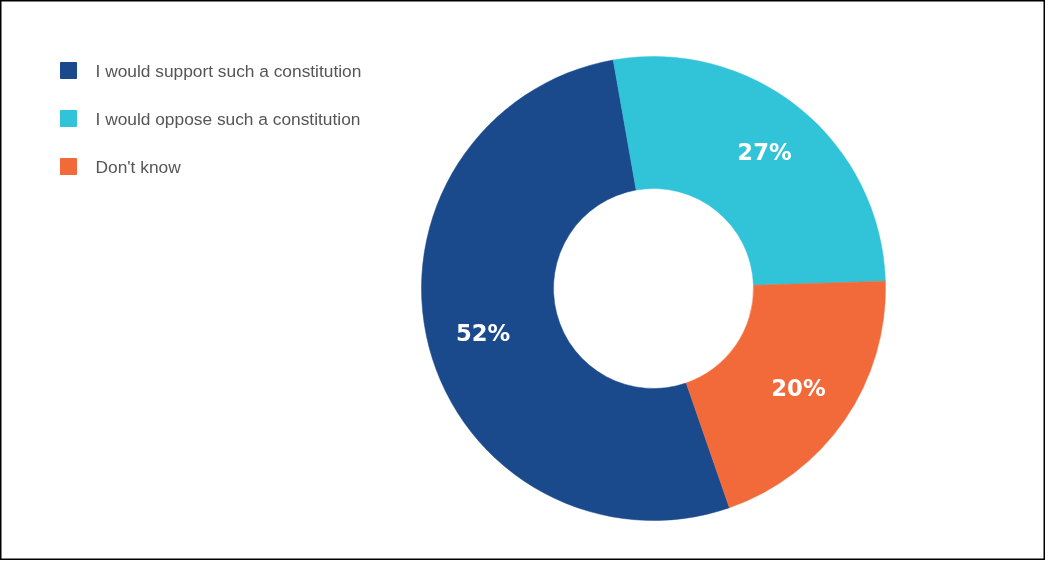 This screenshot has width=1049, height=563. Describe the element at coordinates (228, 118) in the screenshot. I see `legend-label: I would oppose such a constitution` at that location.